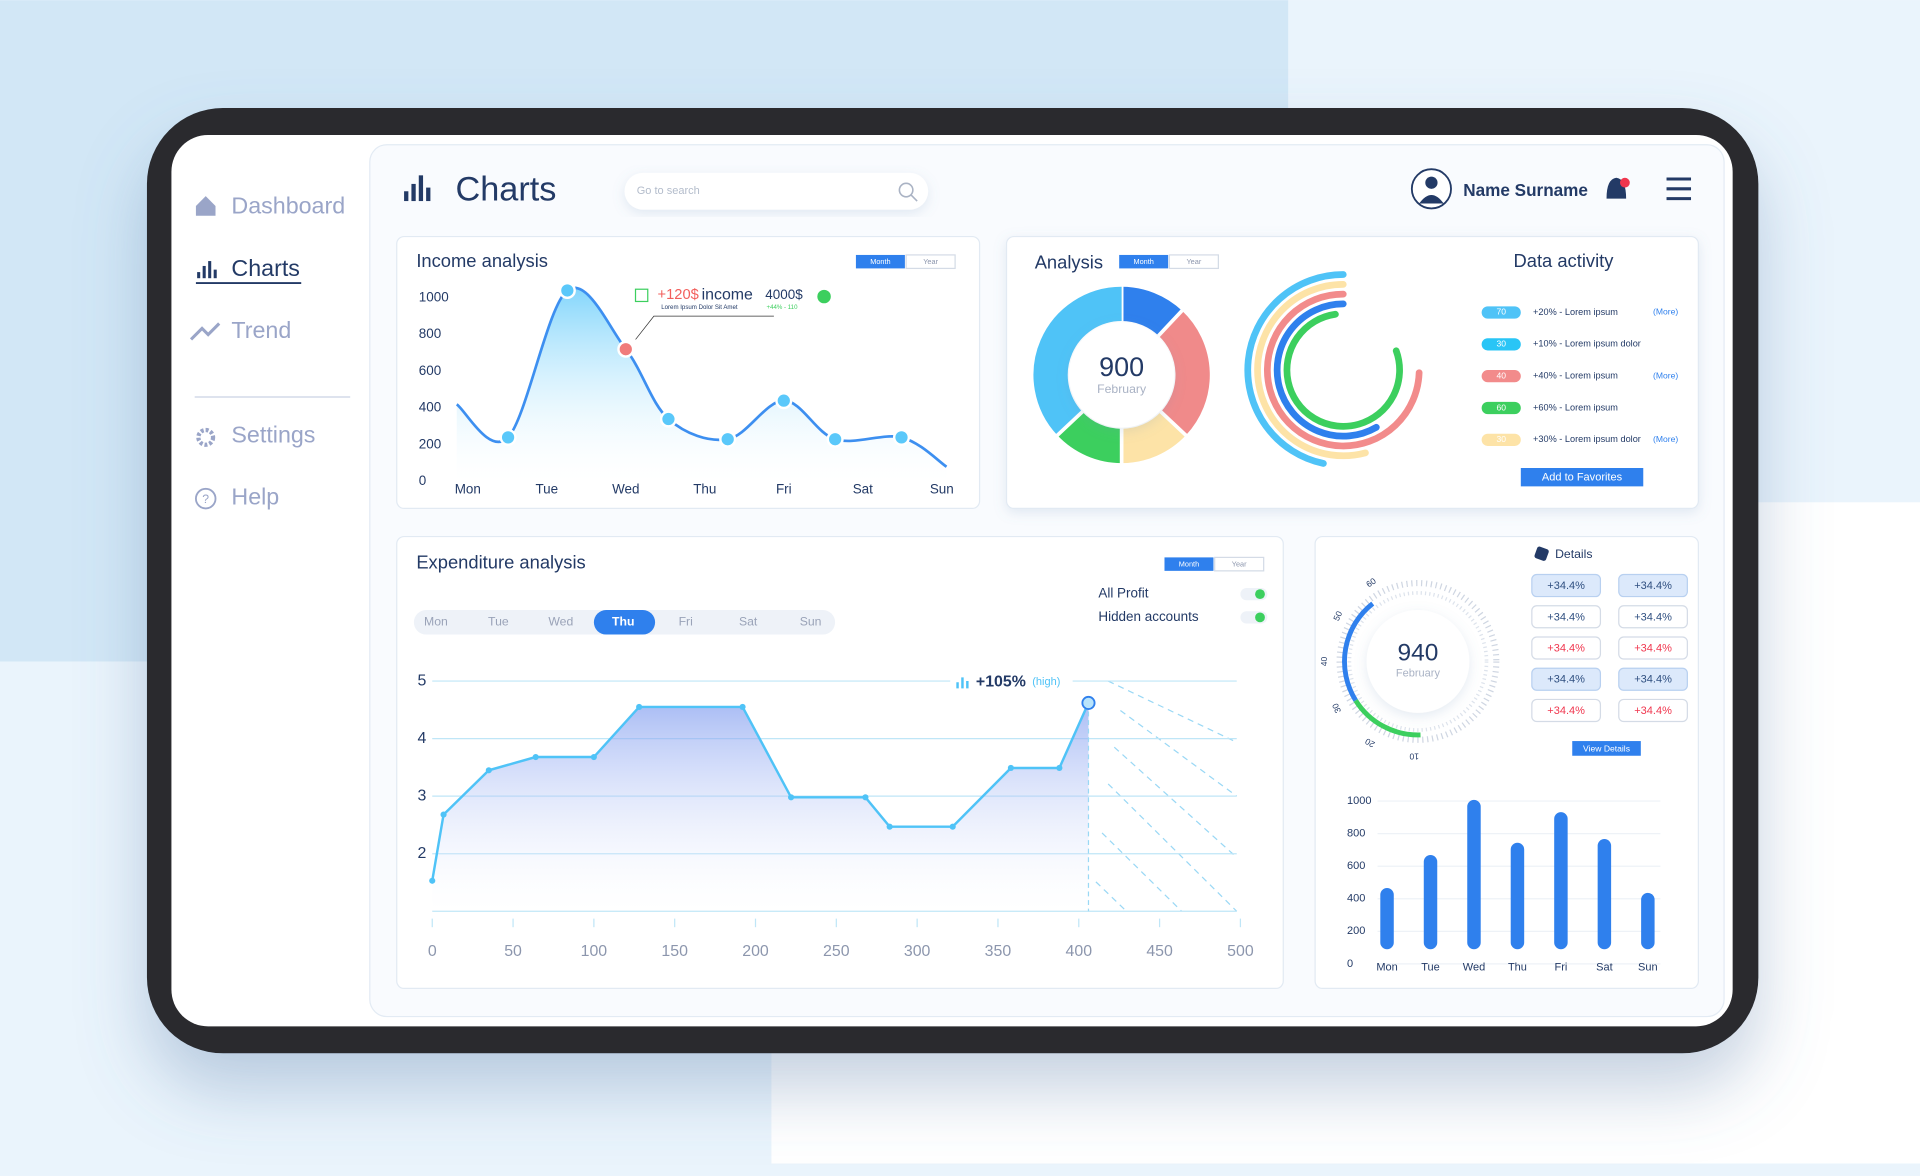 Image resolution: width=1920 pixels, height=1176 pixels. What do you see at coordinates (1001, 681) in the screenshot?
I see `annotation-value: +105%` at bounding box center [1001, 681].